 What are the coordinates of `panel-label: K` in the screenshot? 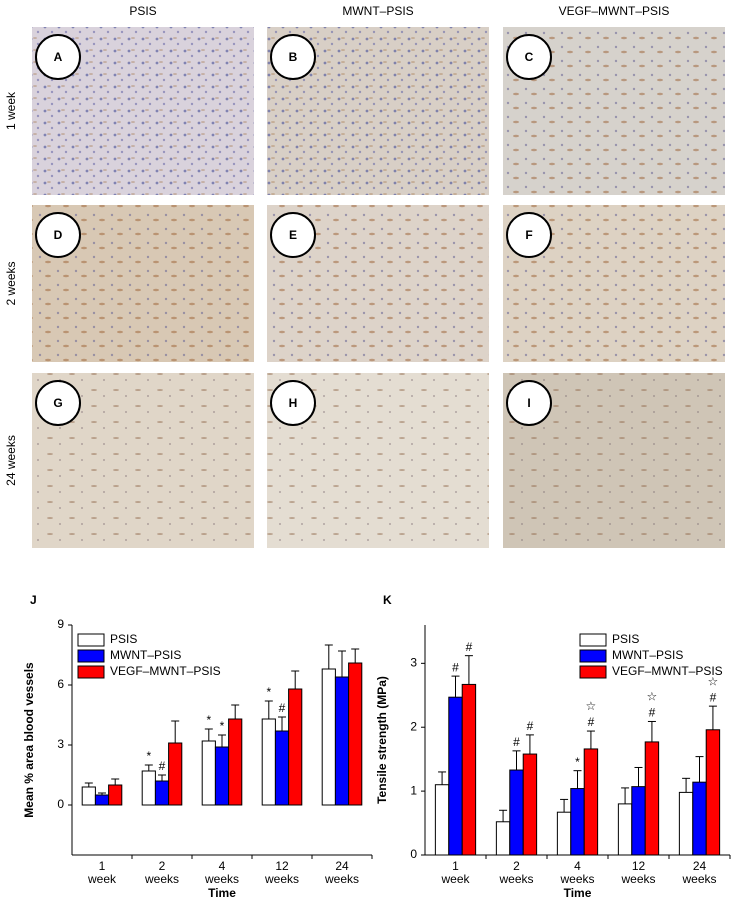 It's located at (387, 600).